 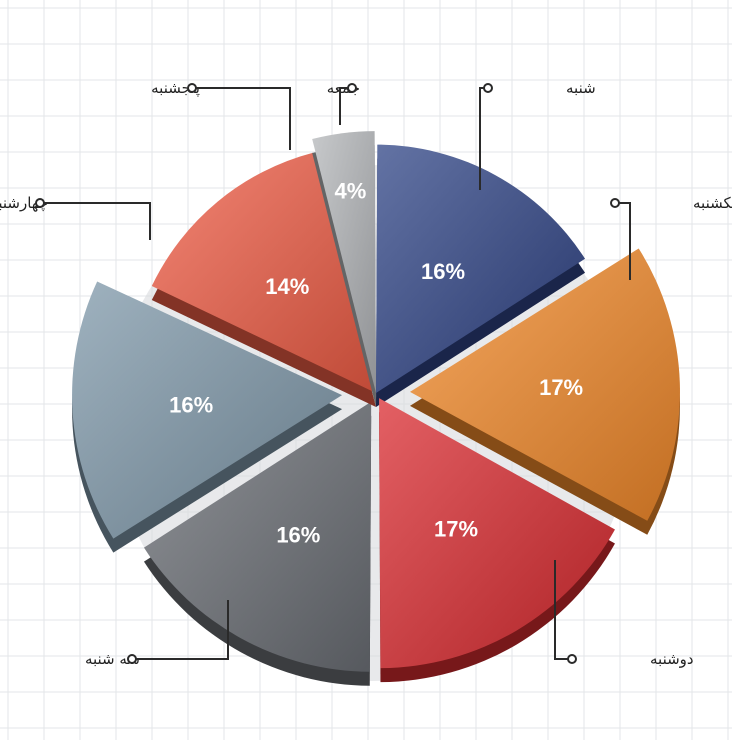 I want to click on percent-label-2: 17%, so click(x=561, y=387).